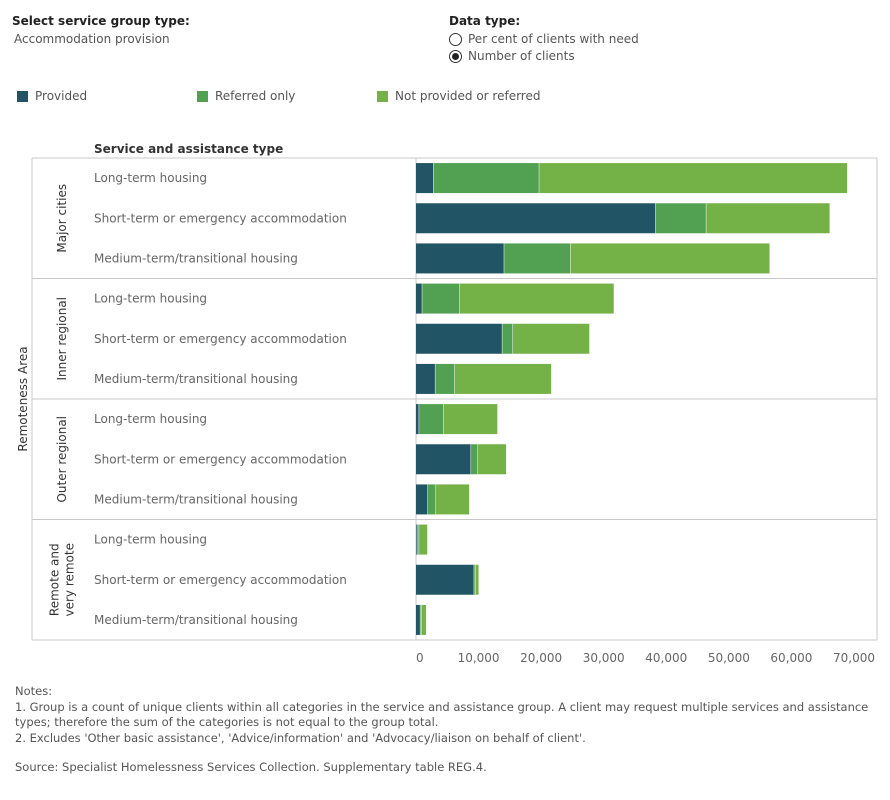  What do you see at coordinates (666, 658) in the screenshot?
I see `x-tick-label: 40,000` at bounding box center [666, 658].